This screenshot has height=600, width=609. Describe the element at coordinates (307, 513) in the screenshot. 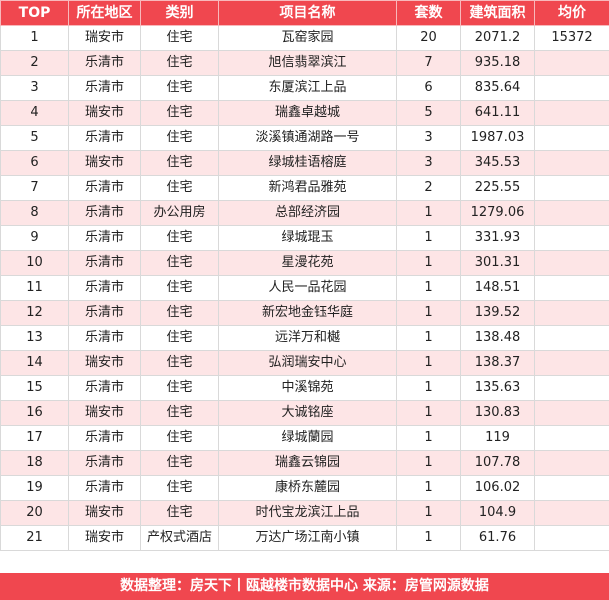

I see `cell-project-name: 时代宝龙滨江上品` at that location.